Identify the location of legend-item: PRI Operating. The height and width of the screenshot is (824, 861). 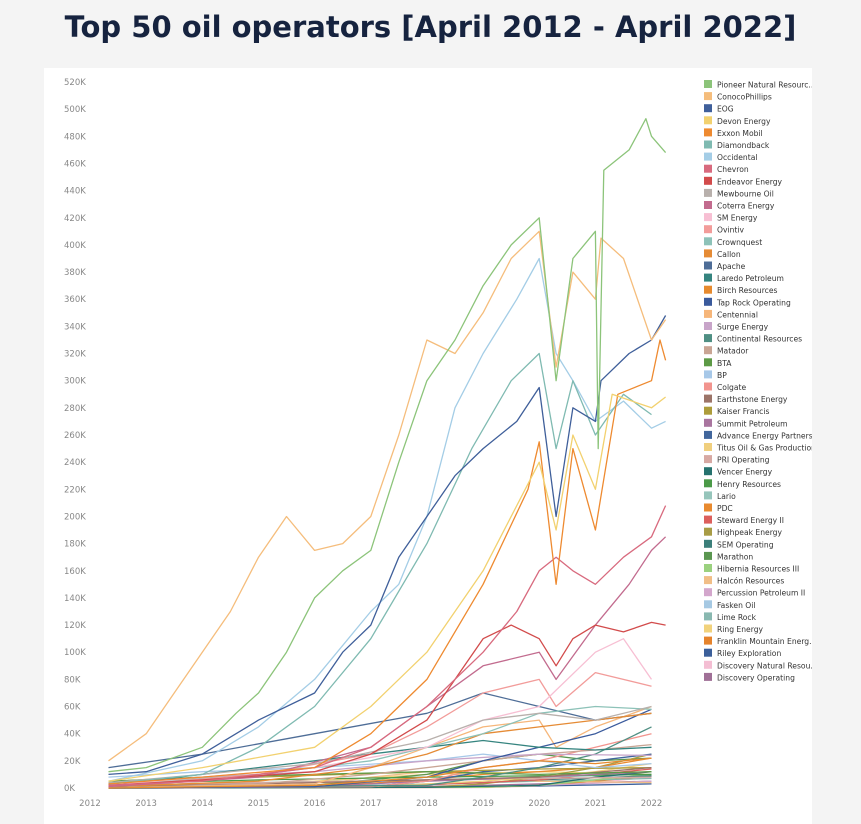
(737, 460).